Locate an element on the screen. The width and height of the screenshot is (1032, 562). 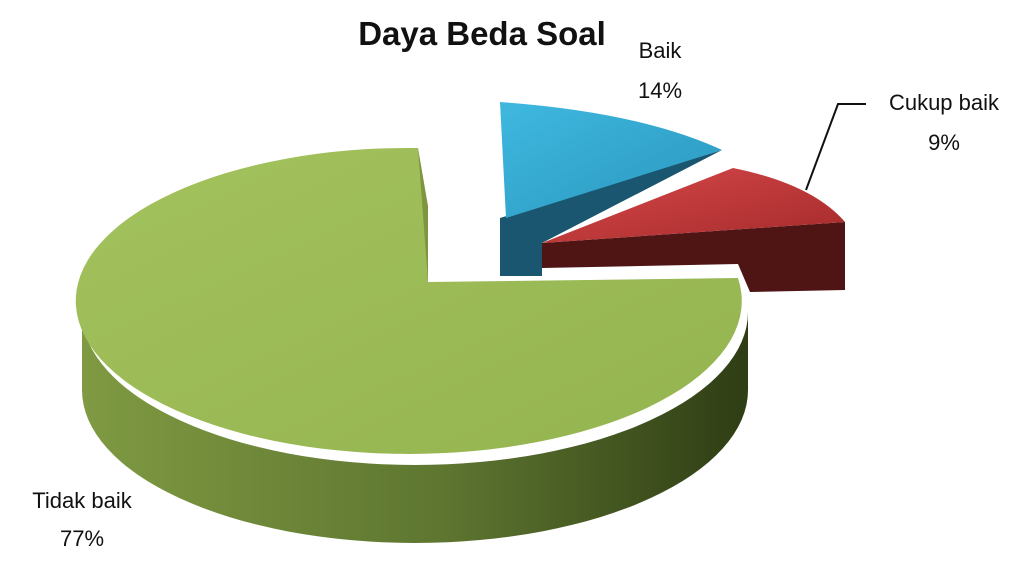
label-tidak-baik-name: Tidak baik is located at coordinates (82, 500).